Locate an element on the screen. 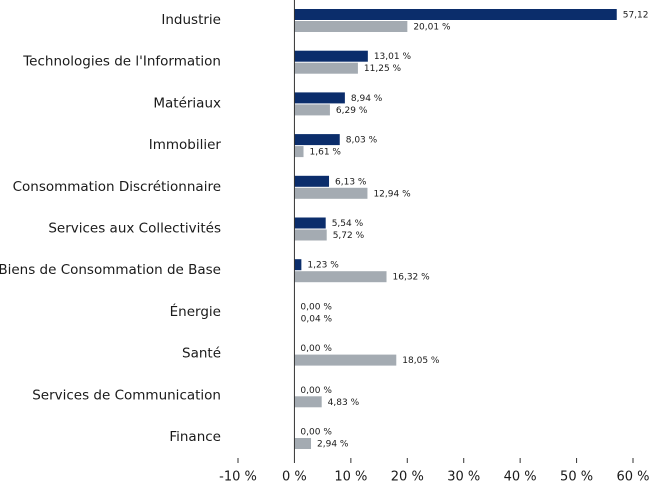 This screenshot has width=656, height=487. value-label: 1,23 % is located at coordinates (323, 266).